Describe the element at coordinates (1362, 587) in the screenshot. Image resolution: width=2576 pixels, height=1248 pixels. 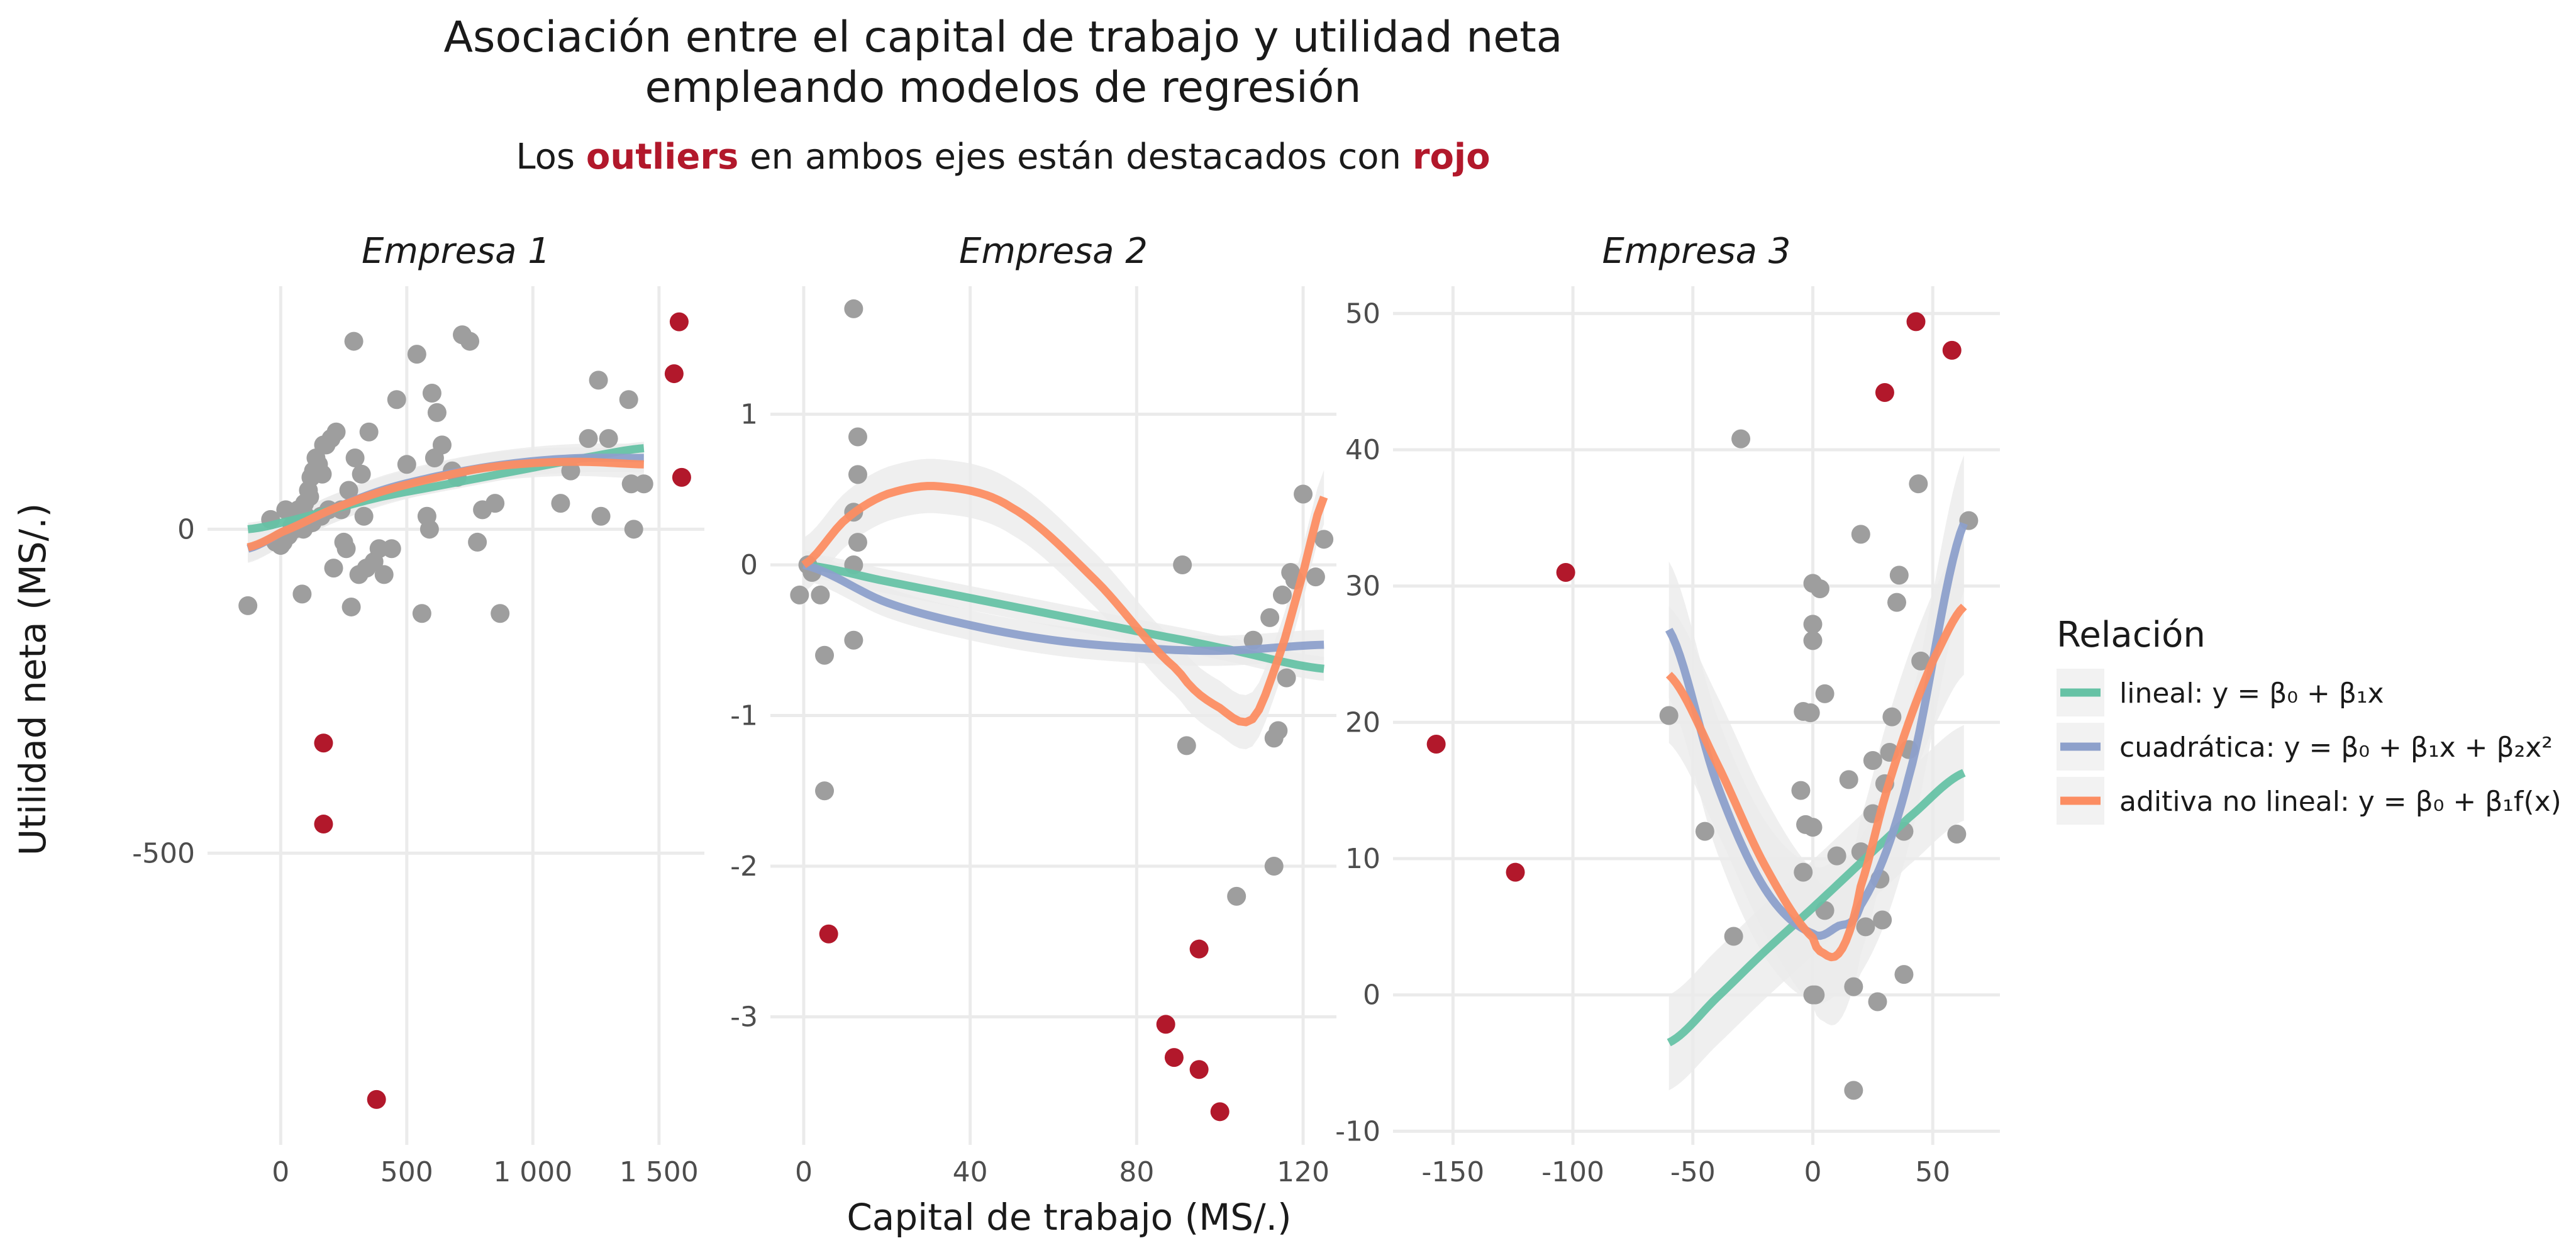
I see `y-tick-label: 30` at that location.